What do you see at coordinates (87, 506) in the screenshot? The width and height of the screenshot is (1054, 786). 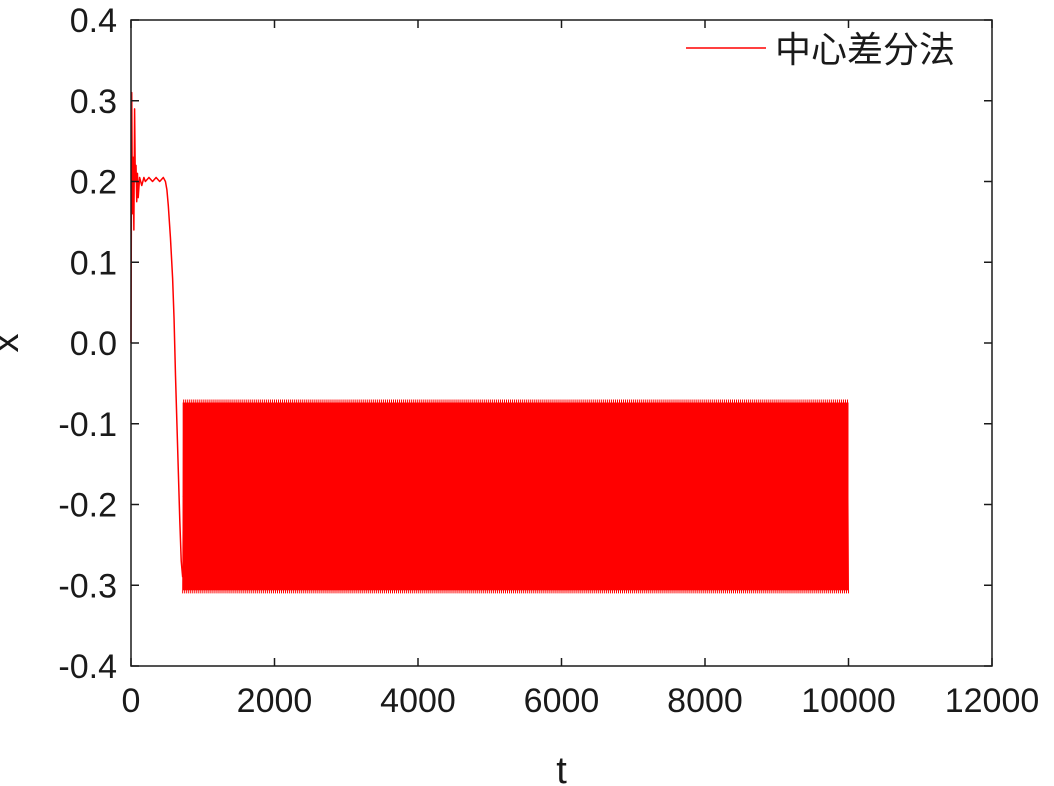 I see `y-tick-label: -0.2` at bounding box center [87, 506].